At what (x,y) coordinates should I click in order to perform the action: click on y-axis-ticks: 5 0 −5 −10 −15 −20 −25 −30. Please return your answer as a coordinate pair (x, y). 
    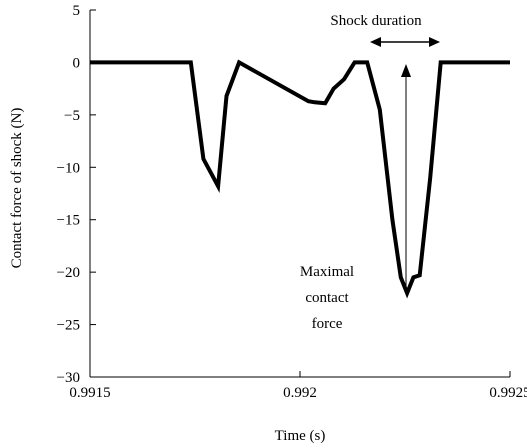
    Looking at the image, I should click on (76, 194).